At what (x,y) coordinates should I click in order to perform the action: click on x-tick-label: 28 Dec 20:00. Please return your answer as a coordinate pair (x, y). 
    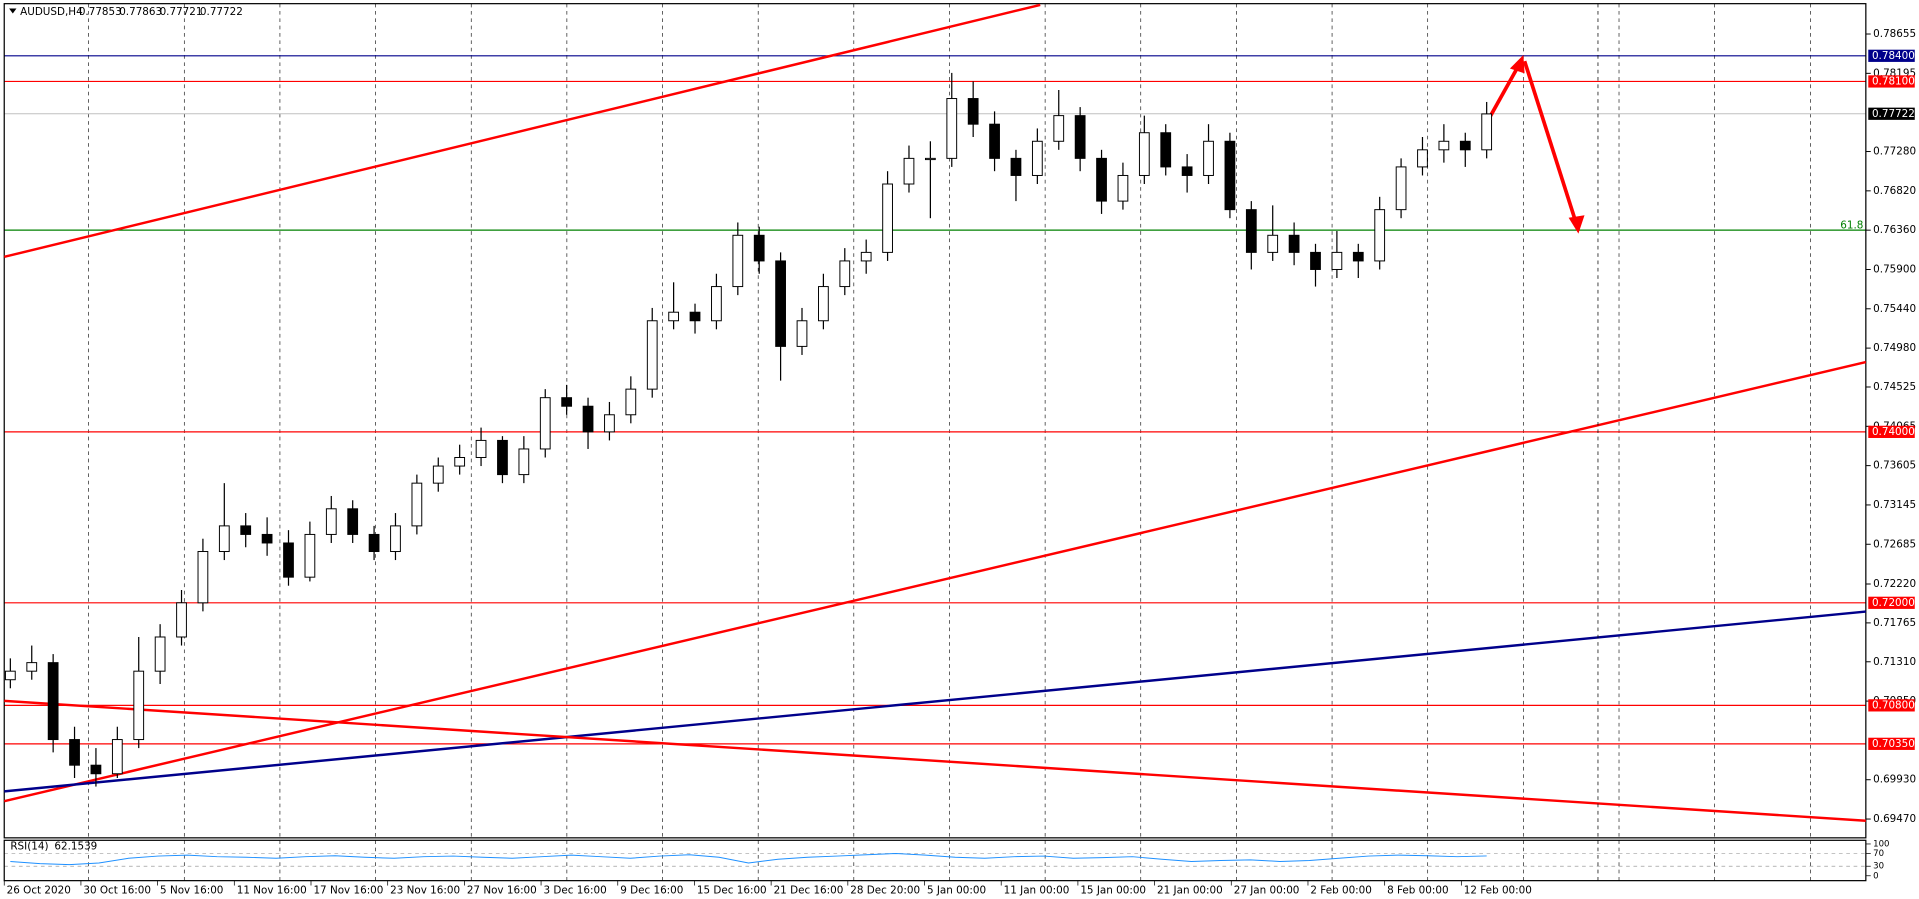
    Looking at the image, I should click on (885, 890).